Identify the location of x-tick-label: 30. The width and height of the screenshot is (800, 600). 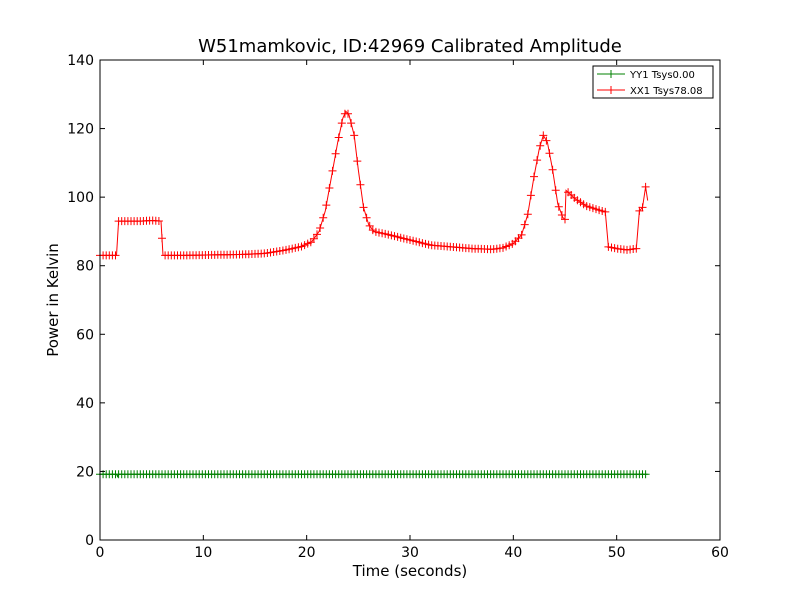
(410, 553).